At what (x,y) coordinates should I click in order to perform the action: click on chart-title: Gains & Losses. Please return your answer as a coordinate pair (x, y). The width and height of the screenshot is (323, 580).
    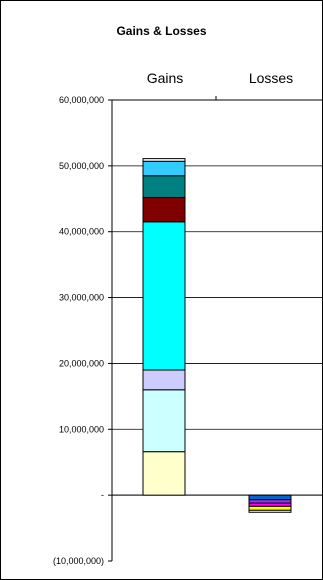
    Looking at the image, I should click on (161, 31).